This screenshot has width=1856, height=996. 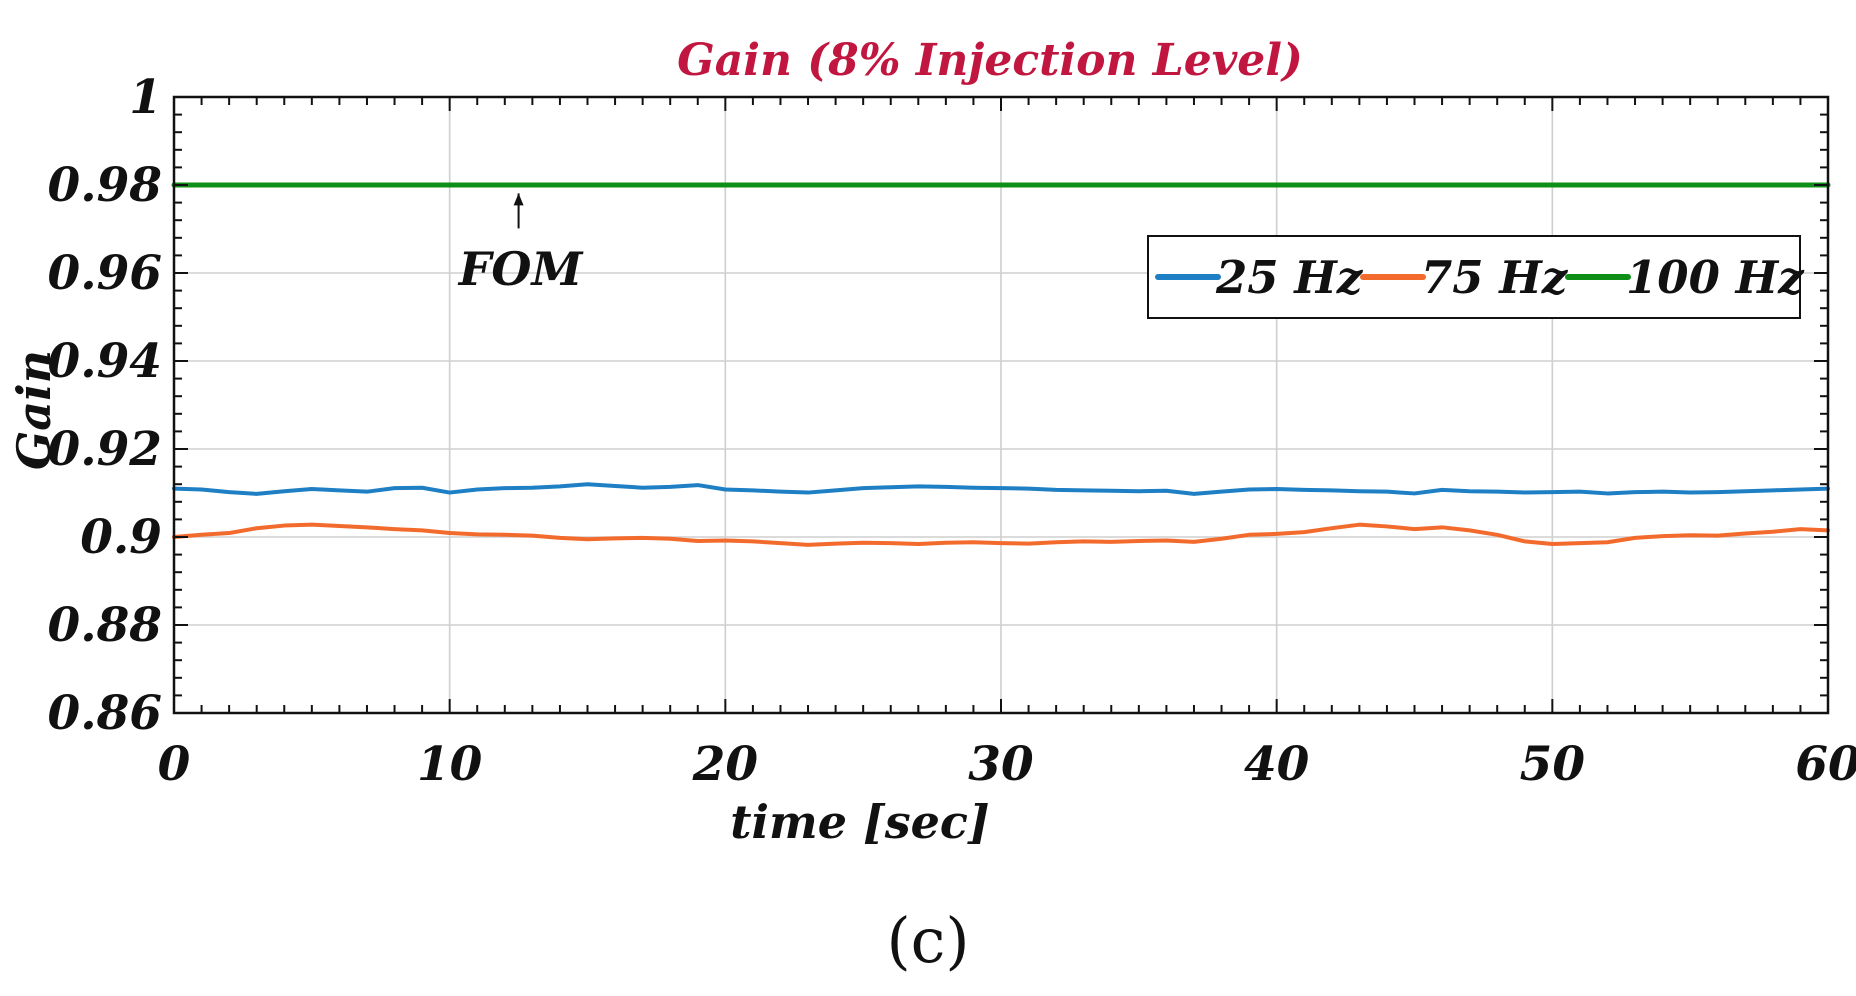 What do you see at coordinates (145, 97) in the screenshot?
I see `y-tick-label-1: 1` at bounding box center [145, 97].